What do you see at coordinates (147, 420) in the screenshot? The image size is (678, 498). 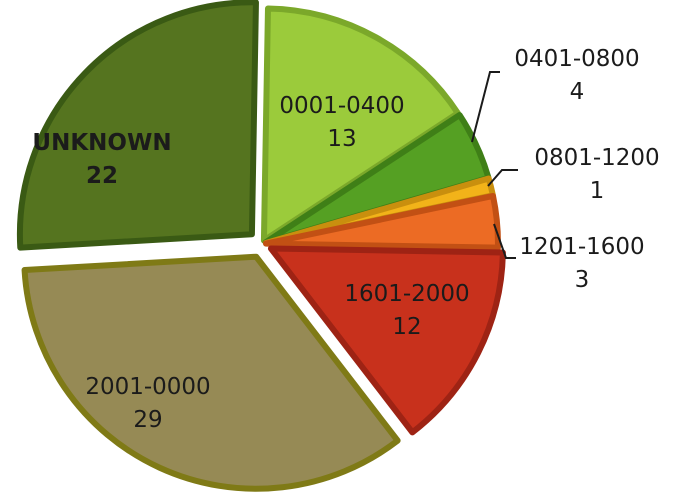 I see `slice-value: 29` at bounding box center [147, 420].